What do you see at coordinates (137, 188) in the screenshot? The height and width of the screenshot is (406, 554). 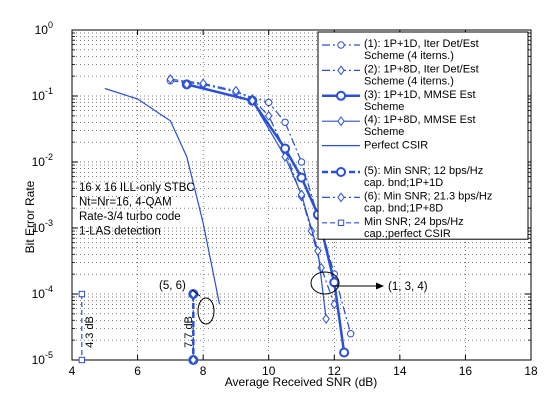 I see `system-description-line: 16 x 16 ILL-only STBC` at bounding box center [137, 188].